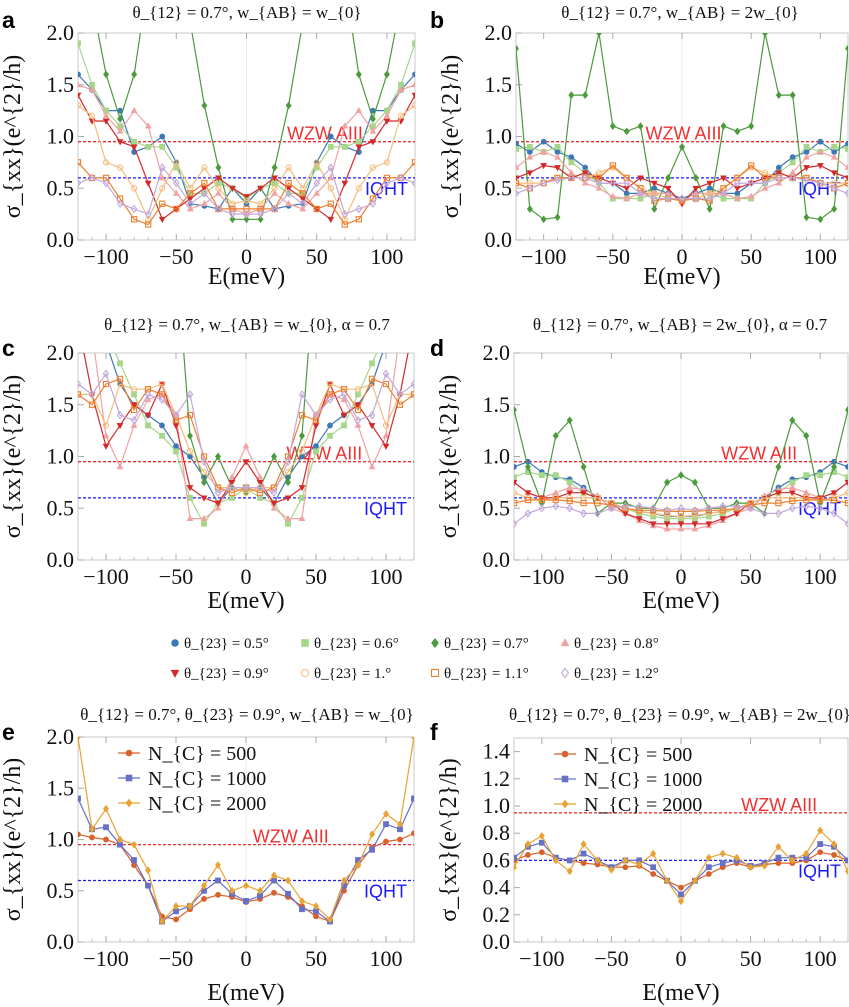 Image resolution: width=849 pixels, height=1007 pixels. What do you see at coordinates (759, 454) in the screenshot?
I see `reference-line-label: WZW AIII` at bounding box center [759, 454].